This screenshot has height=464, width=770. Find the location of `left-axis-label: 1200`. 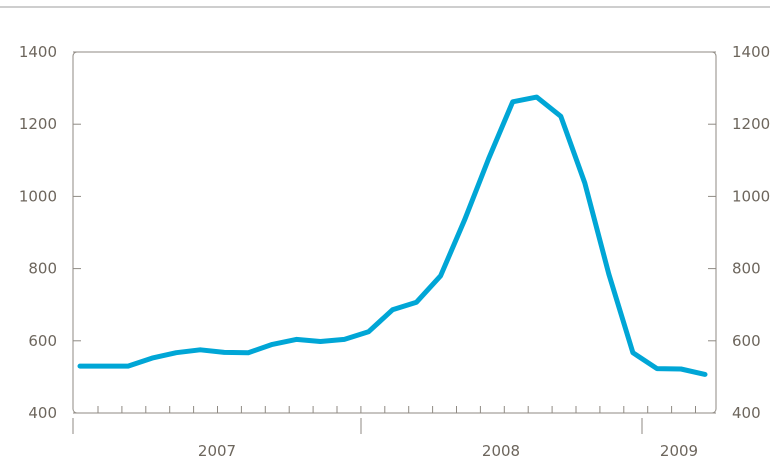

left-axis-label: 1200 is located at coordinates (38, 124).